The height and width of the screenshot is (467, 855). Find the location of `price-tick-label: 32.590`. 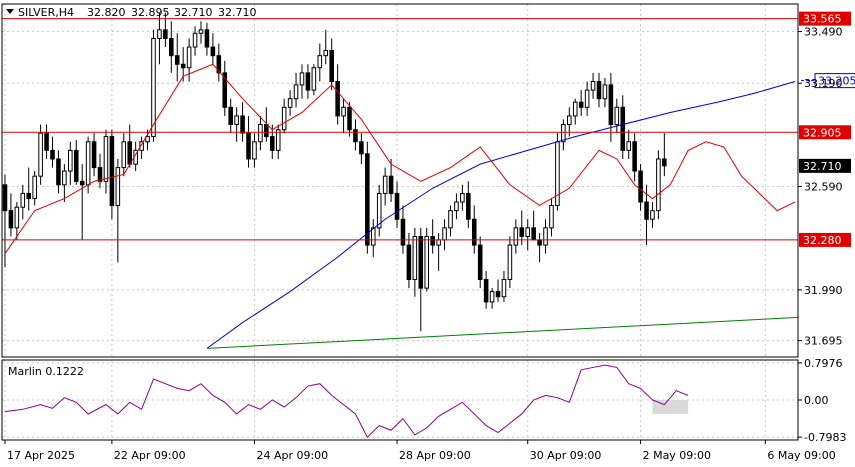

price-tick-label: 32.590 is located at coordinates (823, 187).